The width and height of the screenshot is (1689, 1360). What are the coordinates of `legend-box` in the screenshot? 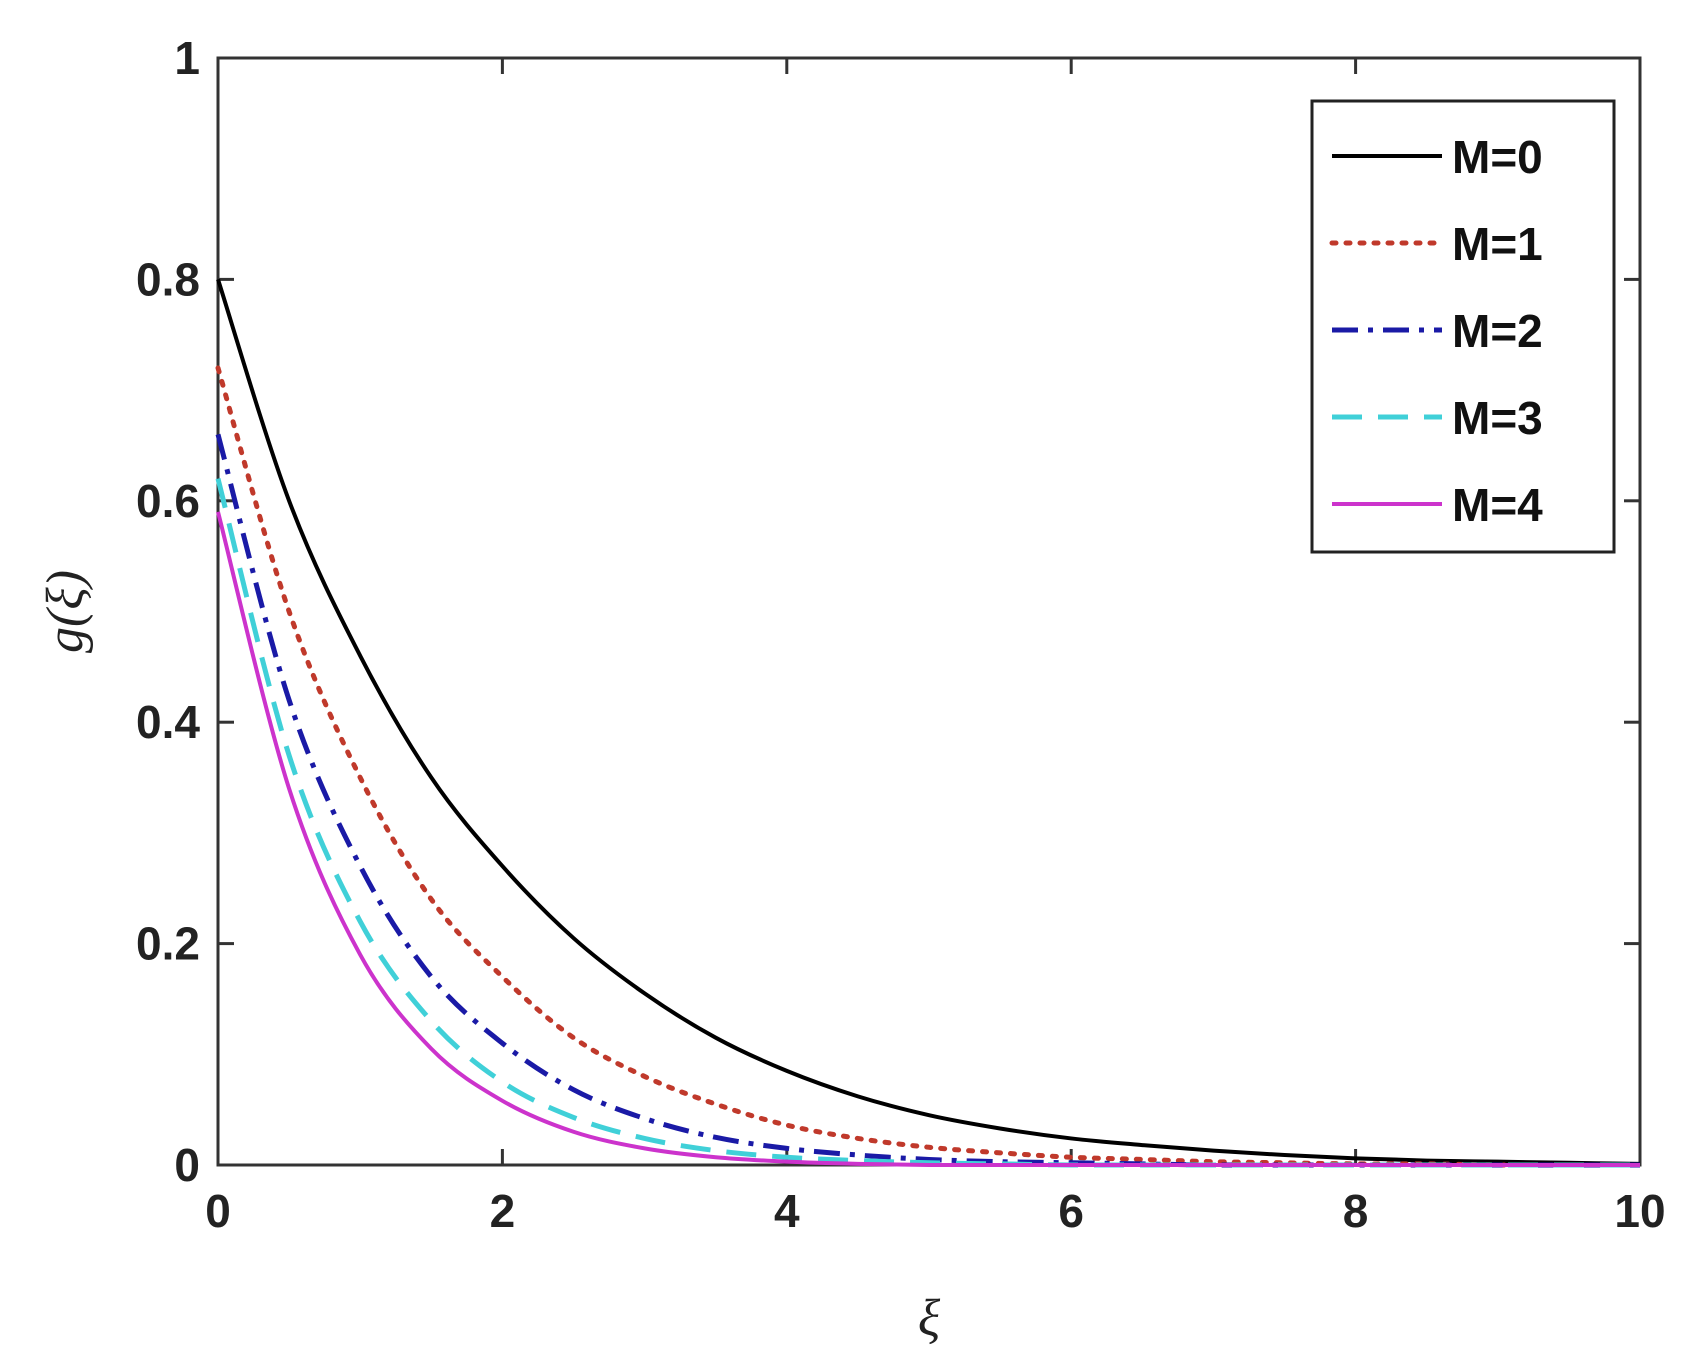 It's located at (1463, 326).